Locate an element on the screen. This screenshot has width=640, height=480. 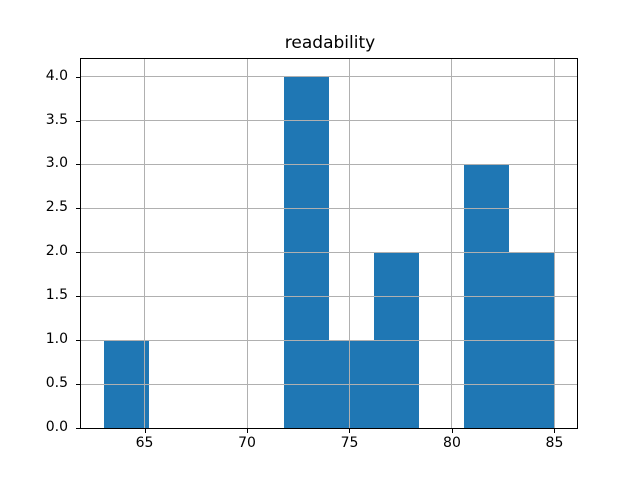
y-tick-label: 2.5 is located at coordinates (56, 207).